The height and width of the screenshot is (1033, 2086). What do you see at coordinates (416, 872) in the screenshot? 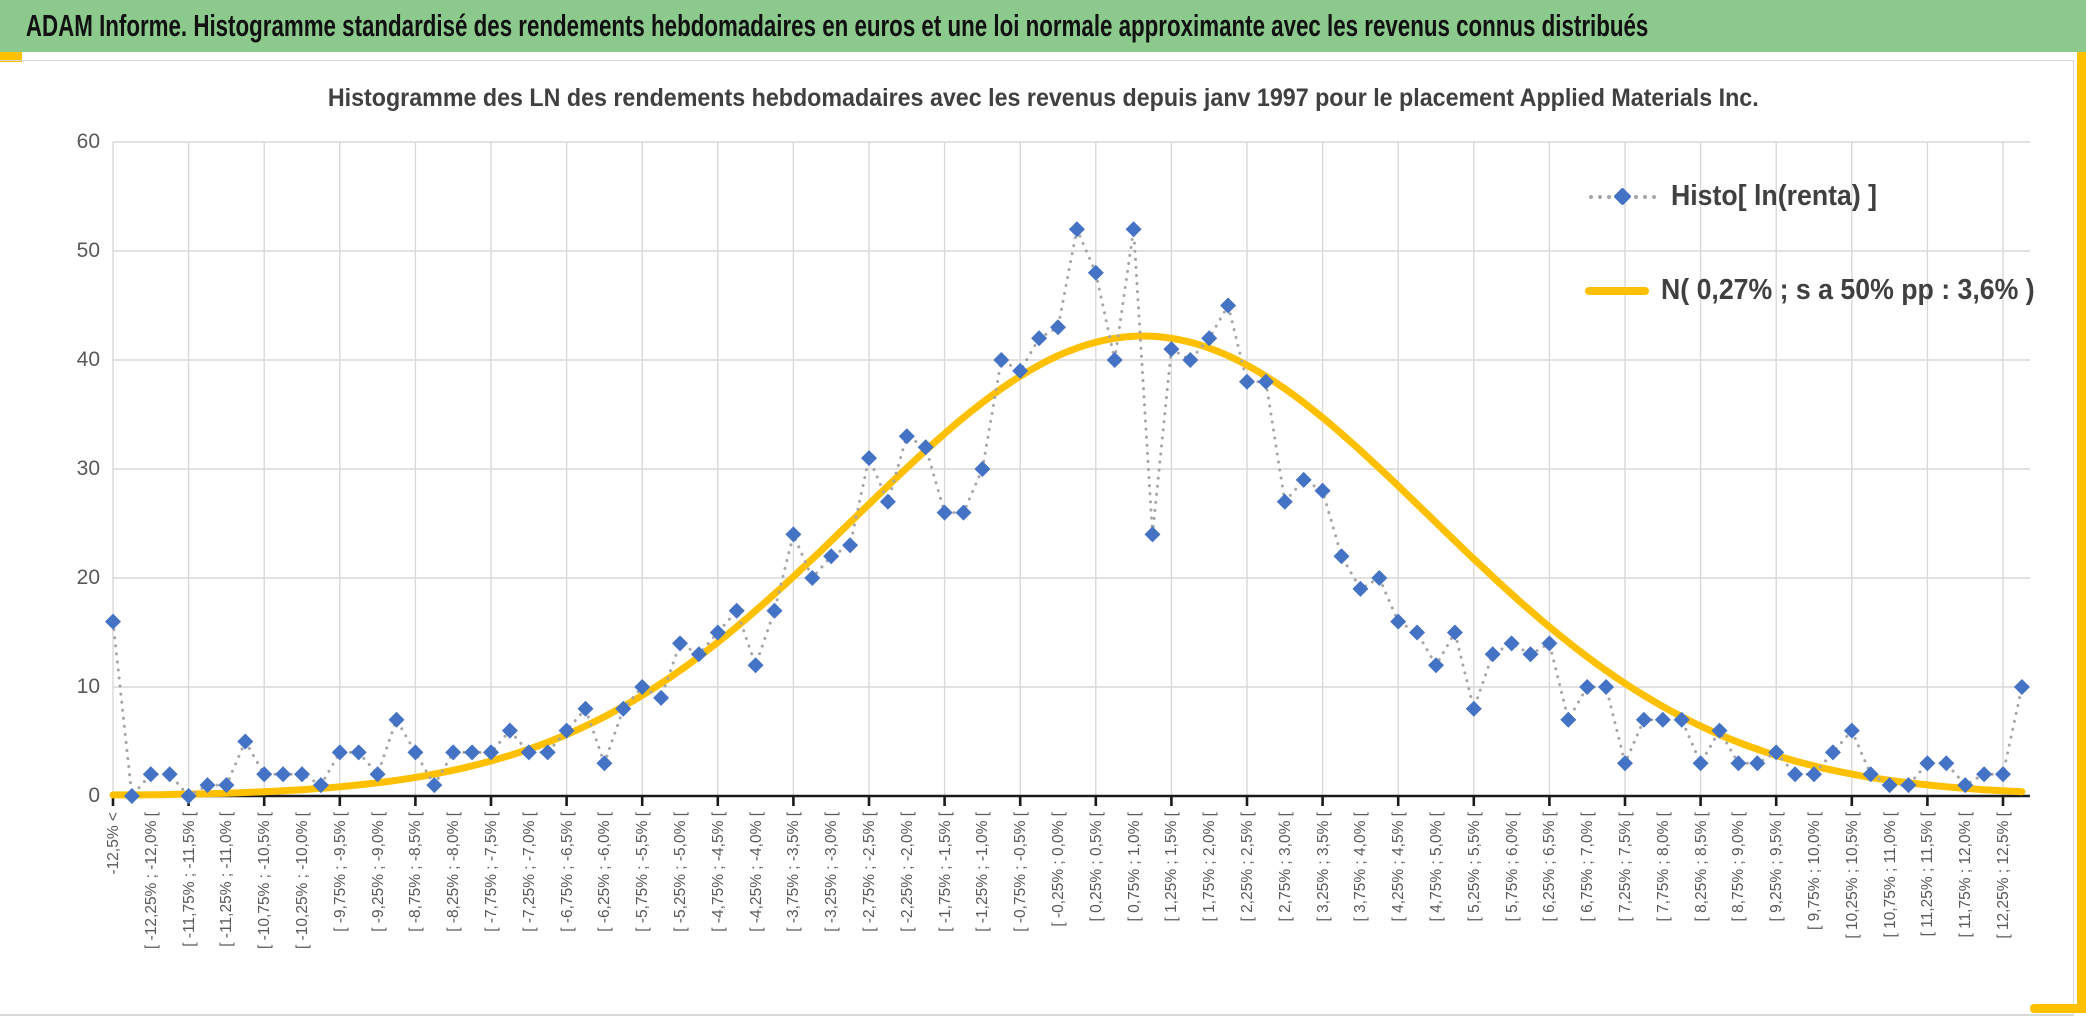
I see `x-tick-label: [ -8,75% ; -8,5% [` at bounding box center [416, 872].